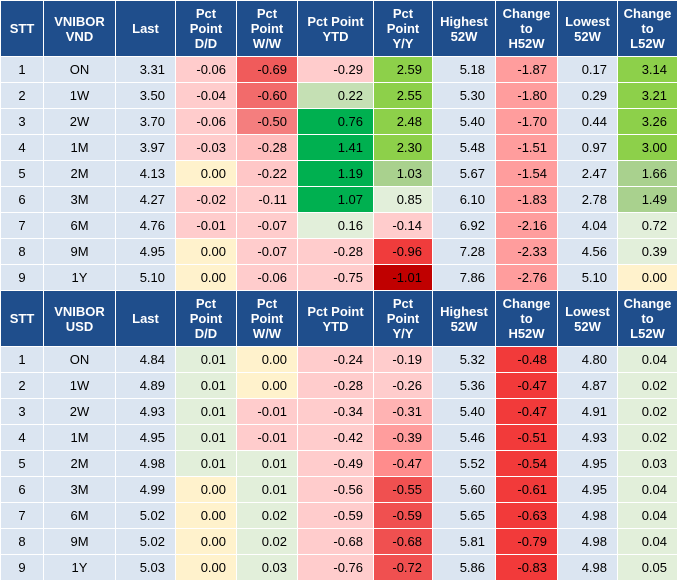 The width and height of the screenshot is (678, 581). I want to click on cell-stt: 8, so click(22, 251).